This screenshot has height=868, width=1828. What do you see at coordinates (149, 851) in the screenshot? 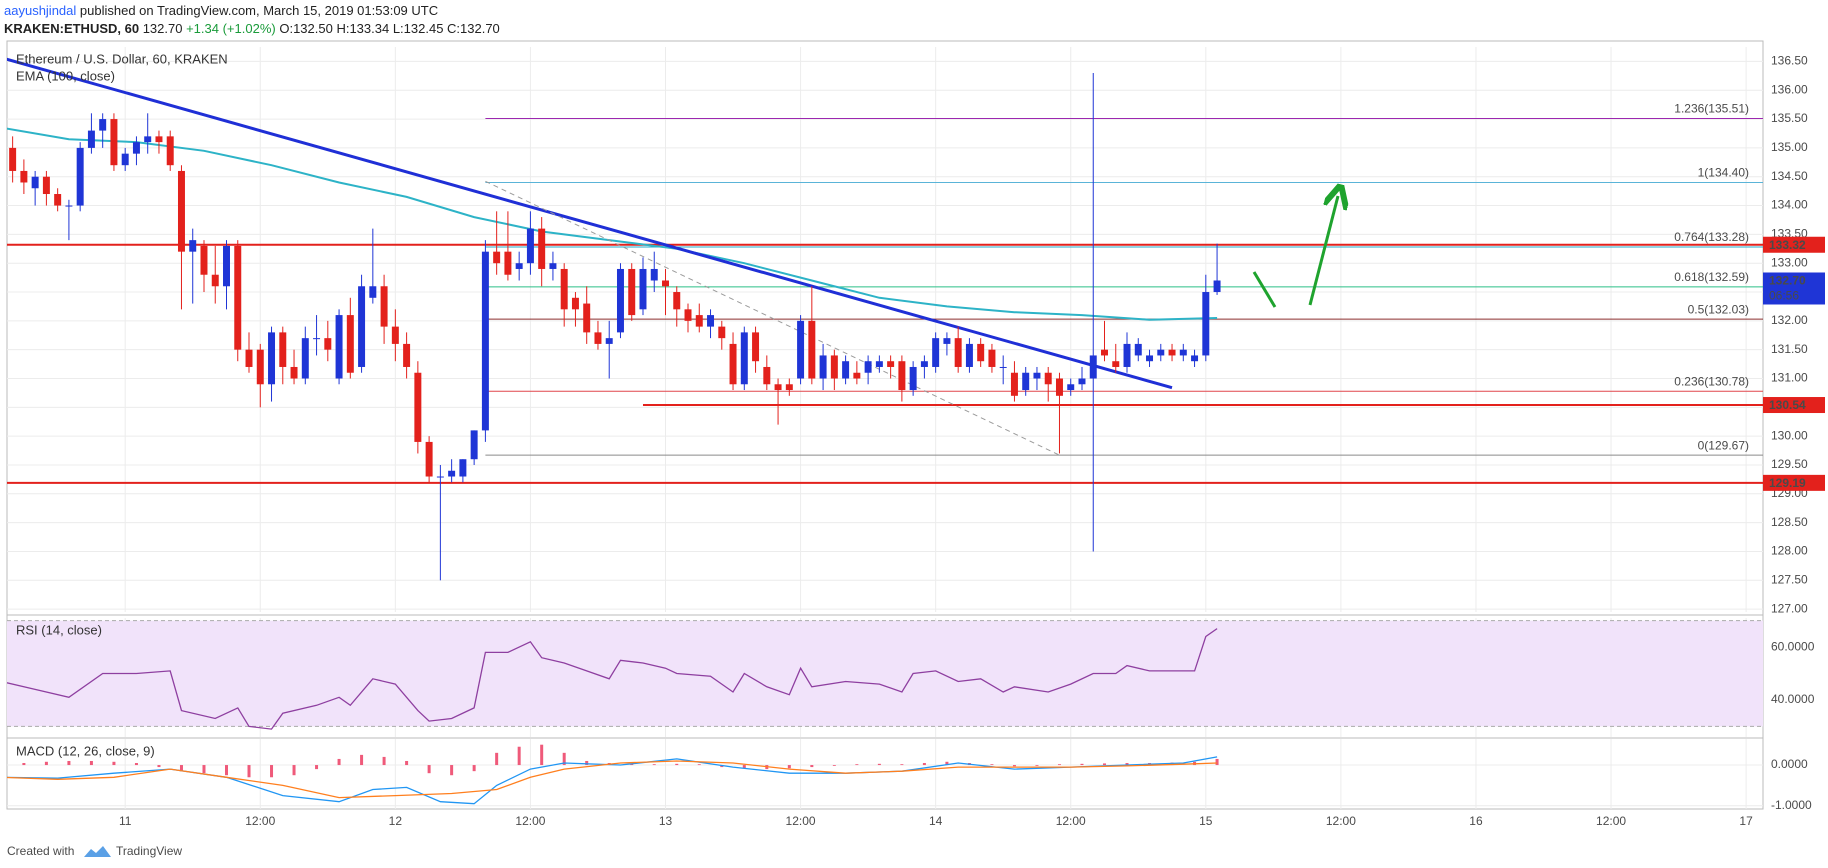
I see `footer-brand: TradingView` at bounding box center [149, 851].